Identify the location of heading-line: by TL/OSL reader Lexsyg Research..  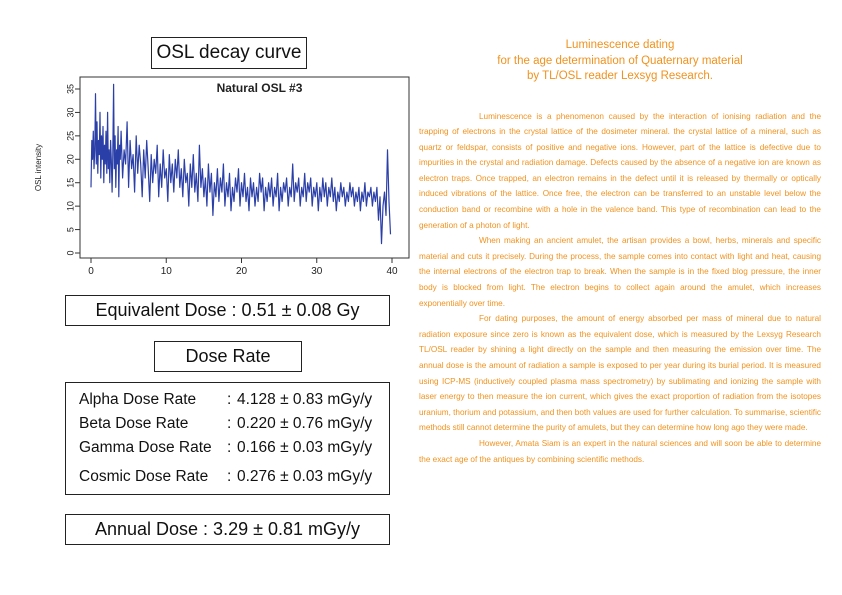
(619, 76).